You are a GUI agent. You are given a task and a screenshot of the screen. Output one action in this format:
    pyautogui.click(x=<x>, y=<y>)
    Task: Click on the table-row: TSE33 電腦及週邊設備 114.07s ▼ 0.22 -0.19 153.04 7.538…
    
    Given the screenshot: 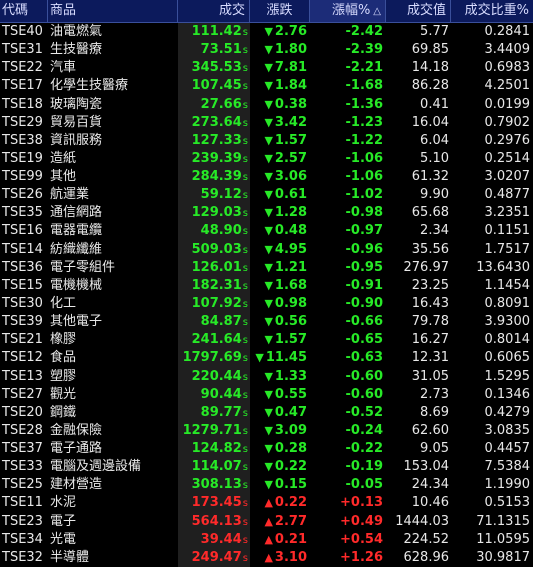 What is the action you would take?
    pyautogui.click(x=266, y=467)
    